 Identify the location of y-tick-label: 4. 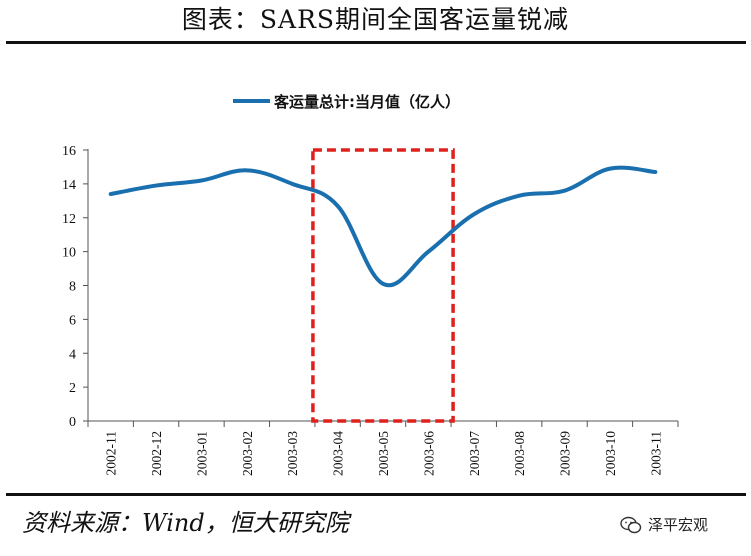
(72, 354).